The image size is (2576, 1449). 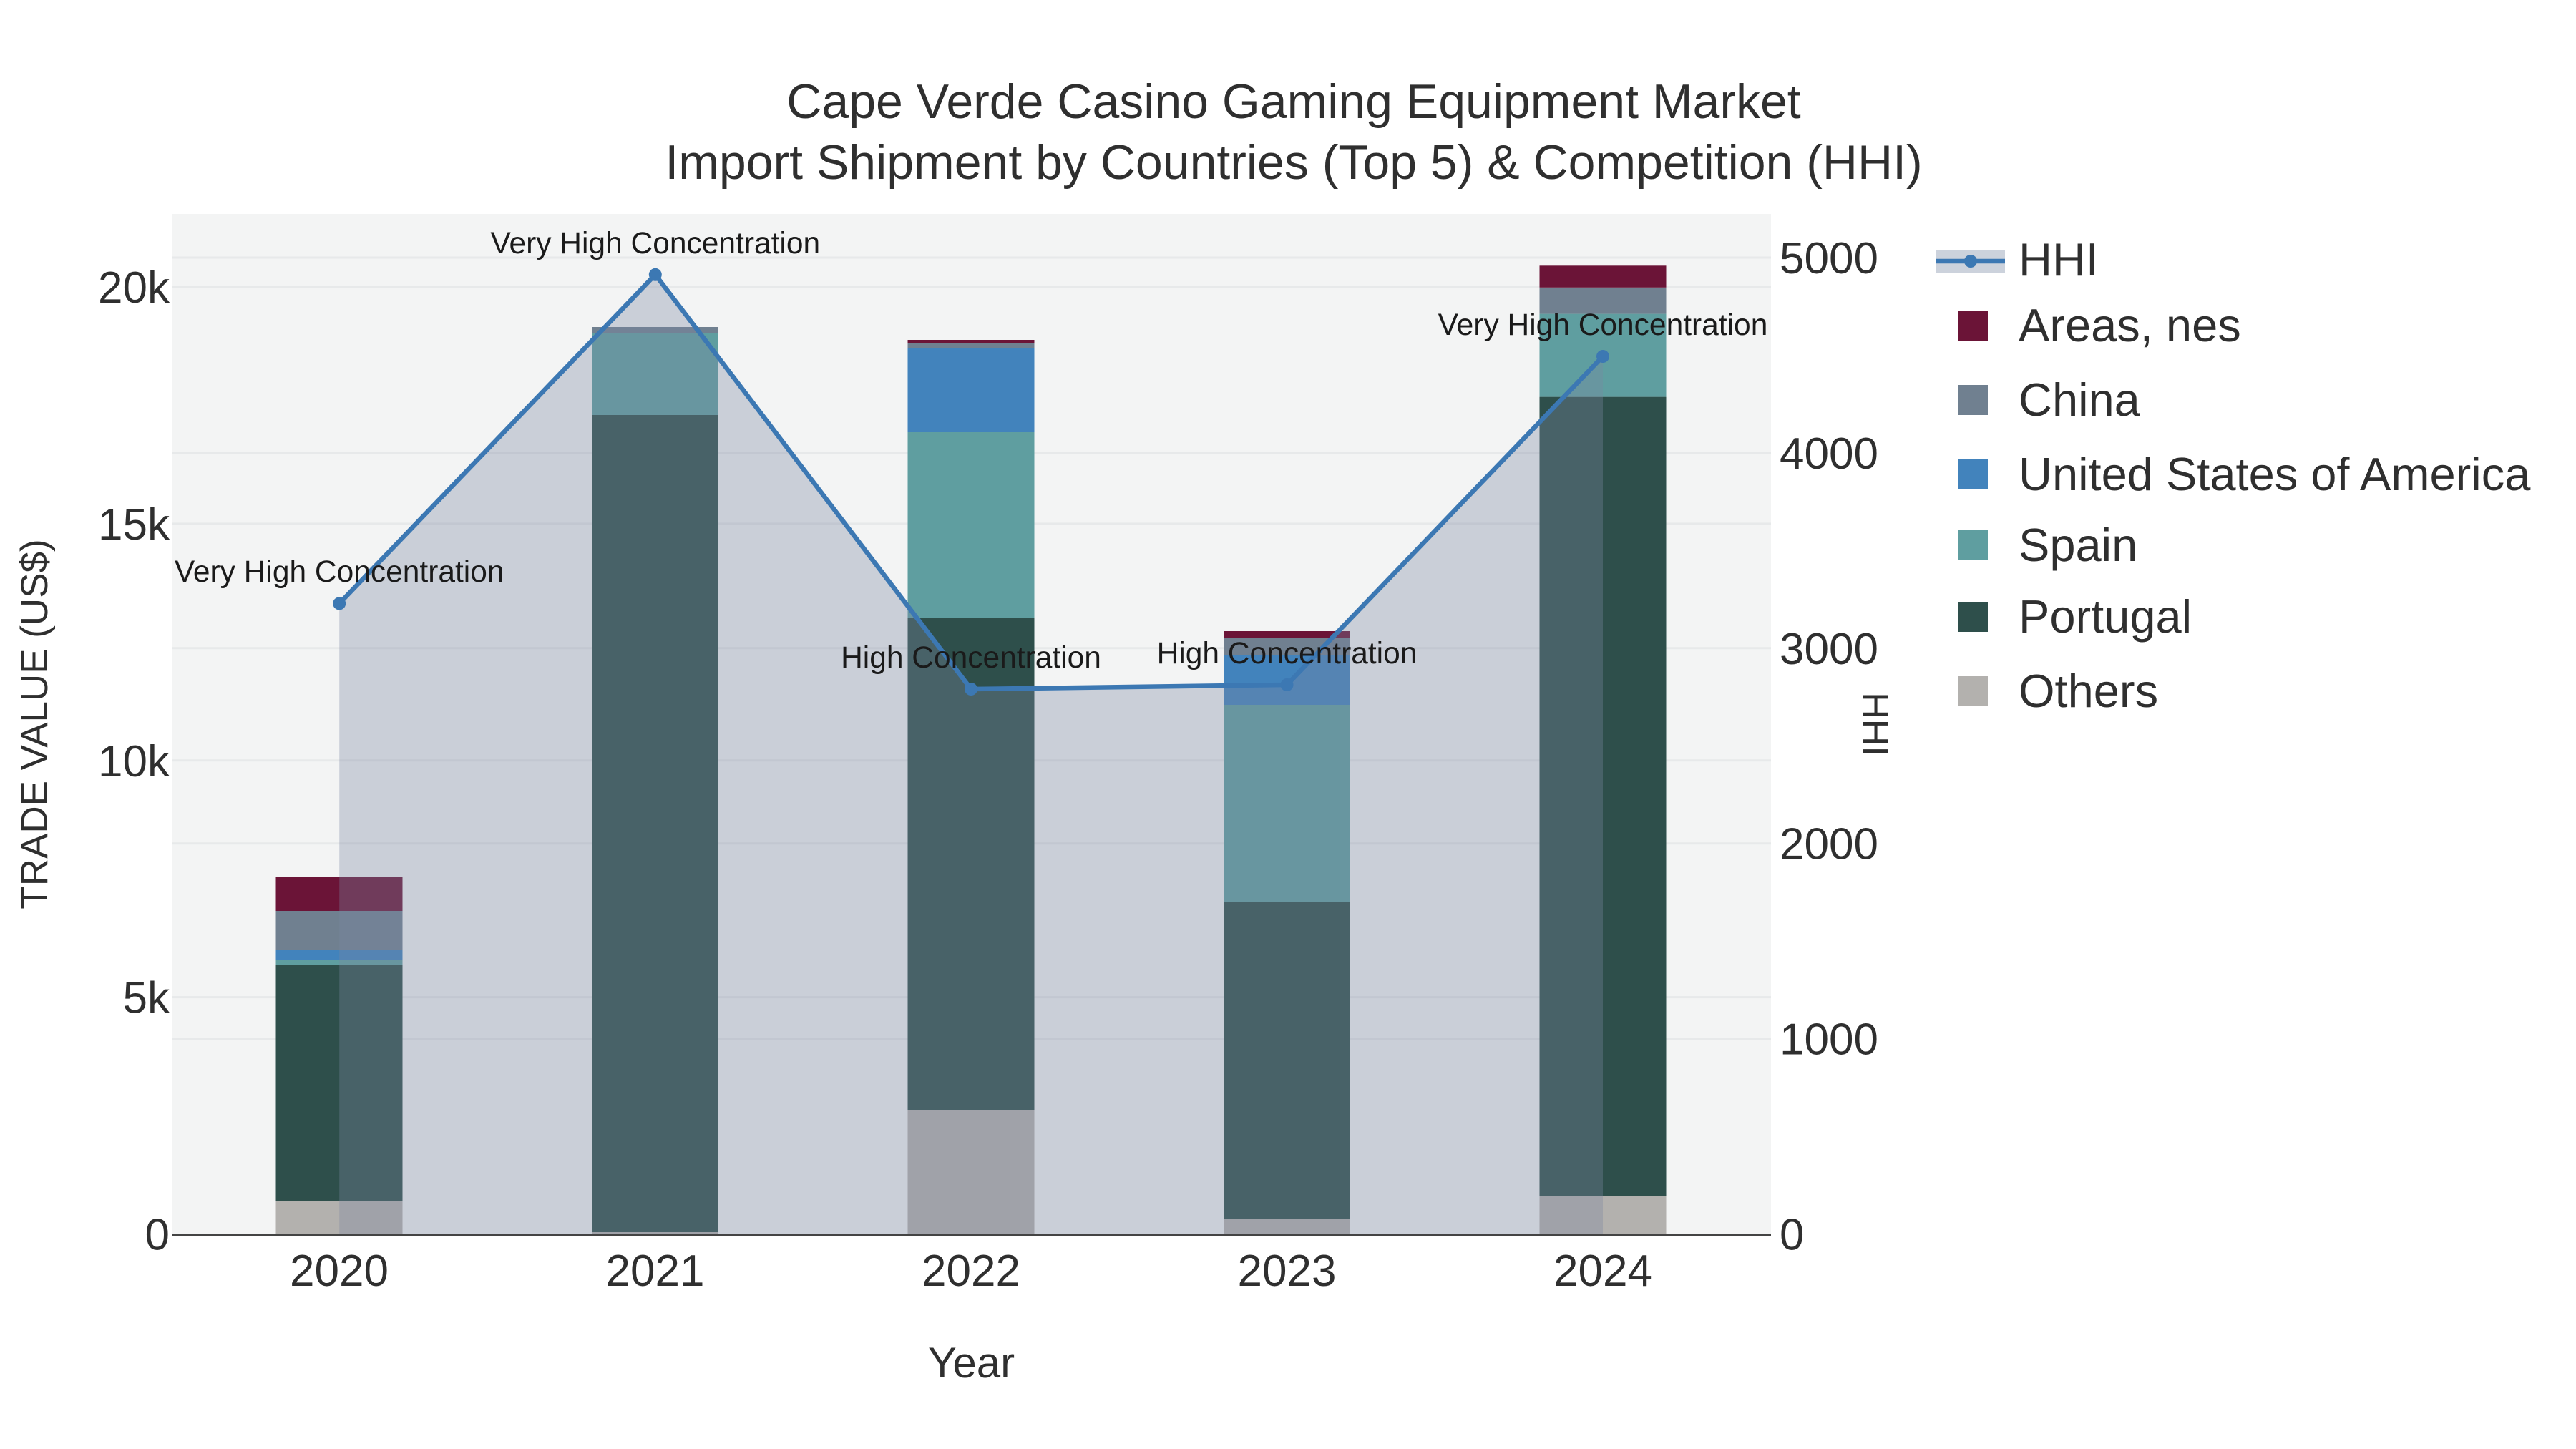 What do you see at coordinates (1829, 844) in the screenshot?
I see `svg-text: 2000` at bounding box center [1829, 844].